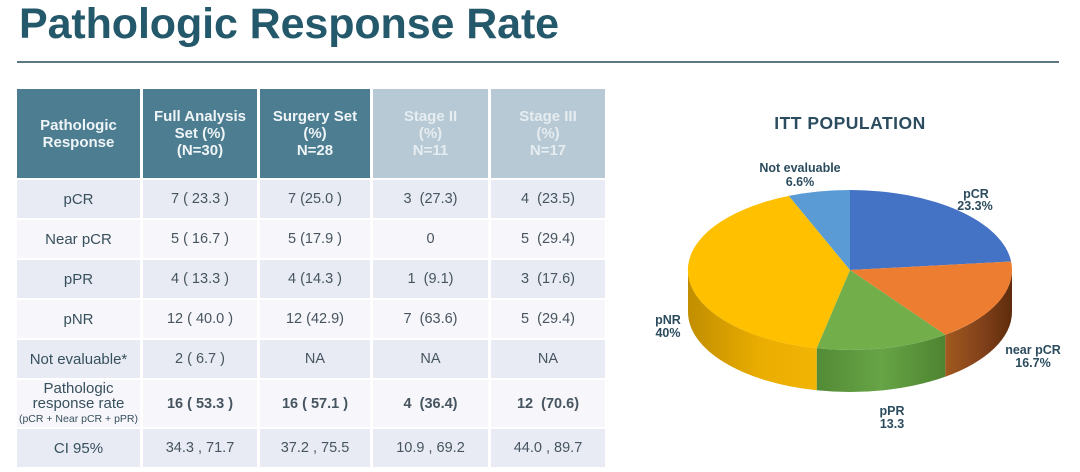 The width and height of the screenshot is (1080, 472). I want to click on svg-text: 6.6%, so click(800, 182).